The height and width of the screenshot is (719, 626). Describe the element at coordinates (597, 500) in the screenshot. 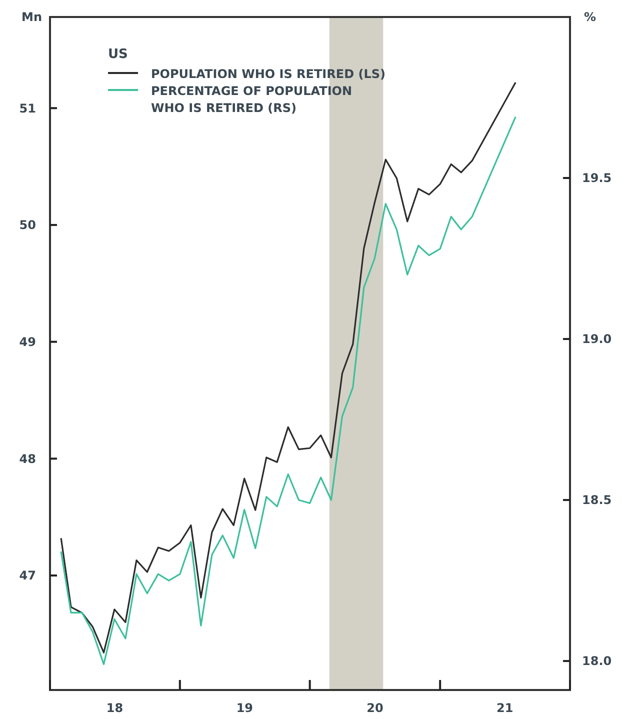

I see `y2-tick-label: 18.5` at that location.